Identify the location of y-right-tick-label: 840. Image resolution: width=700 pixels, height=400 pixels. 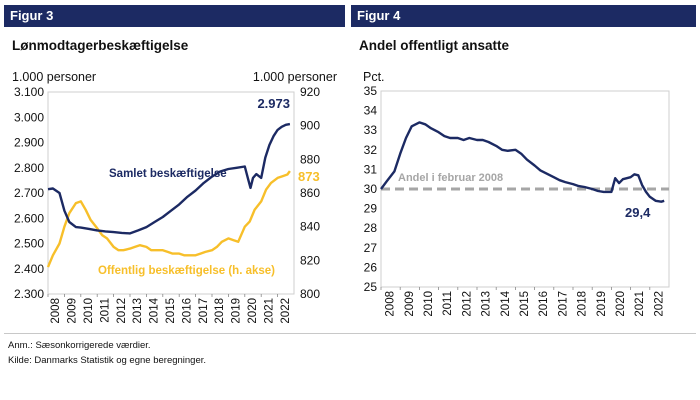
(310, 227).